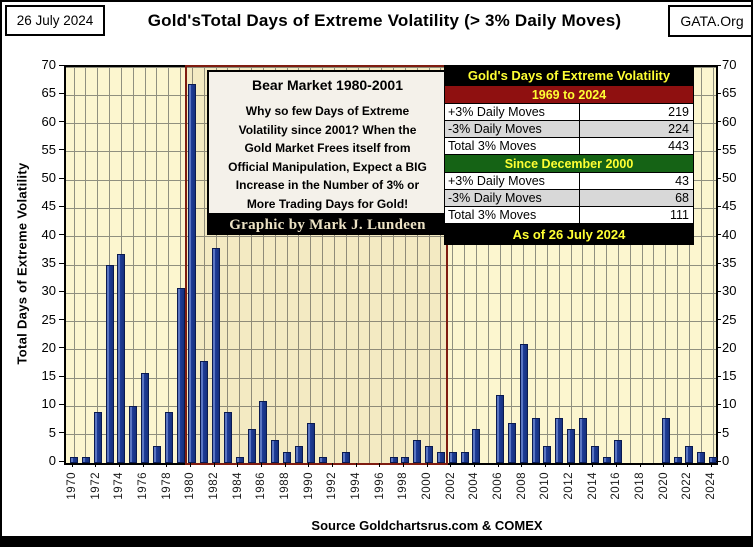 The image size is (753, 547). What do you see at coordinates (569, 145) in the screenshot?
I see `stats-row: Total 3% Moves 443` at bounding box center [569, 145].